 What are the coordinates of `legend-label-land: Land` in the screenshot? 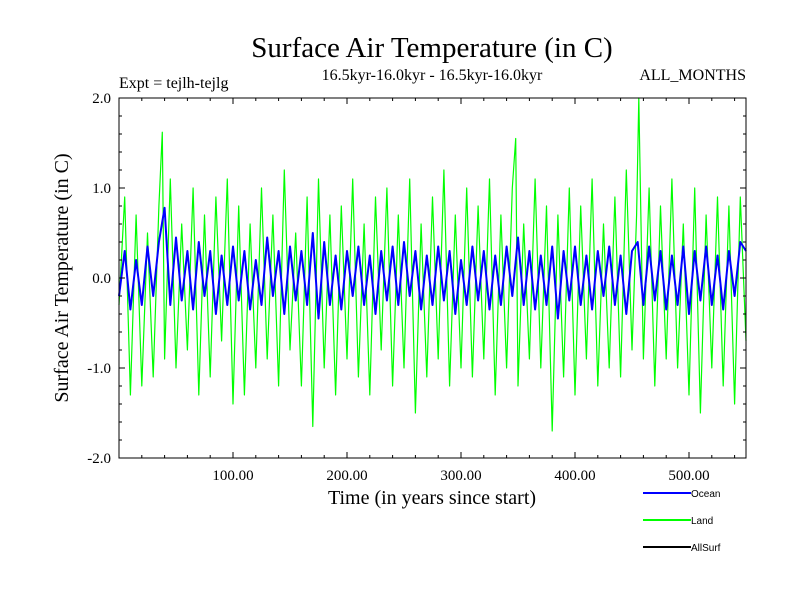 It's located at (702, 521).